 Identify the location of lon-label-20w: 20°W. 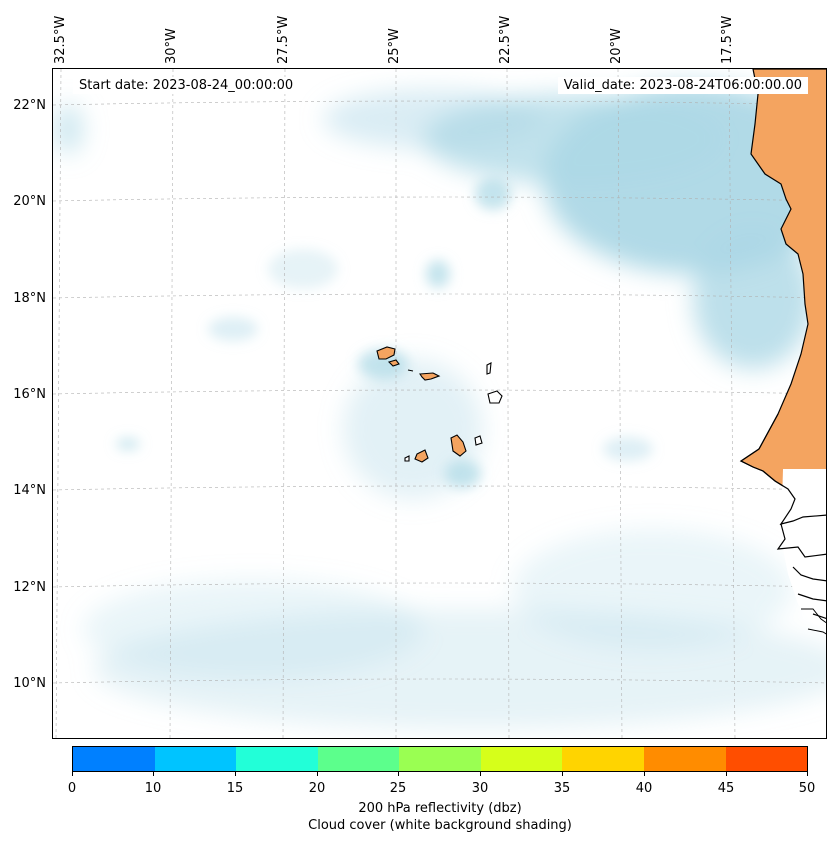
(616, 46).